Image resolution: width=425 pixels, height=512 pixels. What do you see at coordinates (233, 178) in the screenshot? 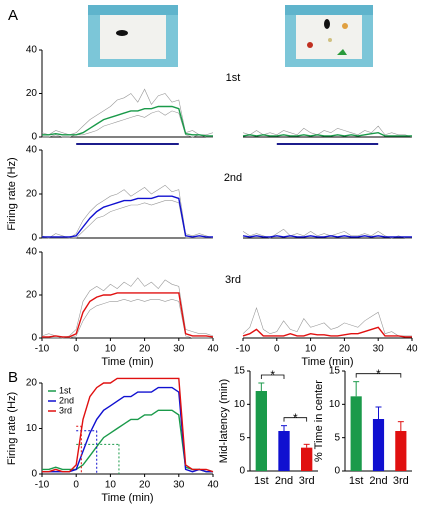
I see `row-label: 2nd` at bounding box center [233, 178].